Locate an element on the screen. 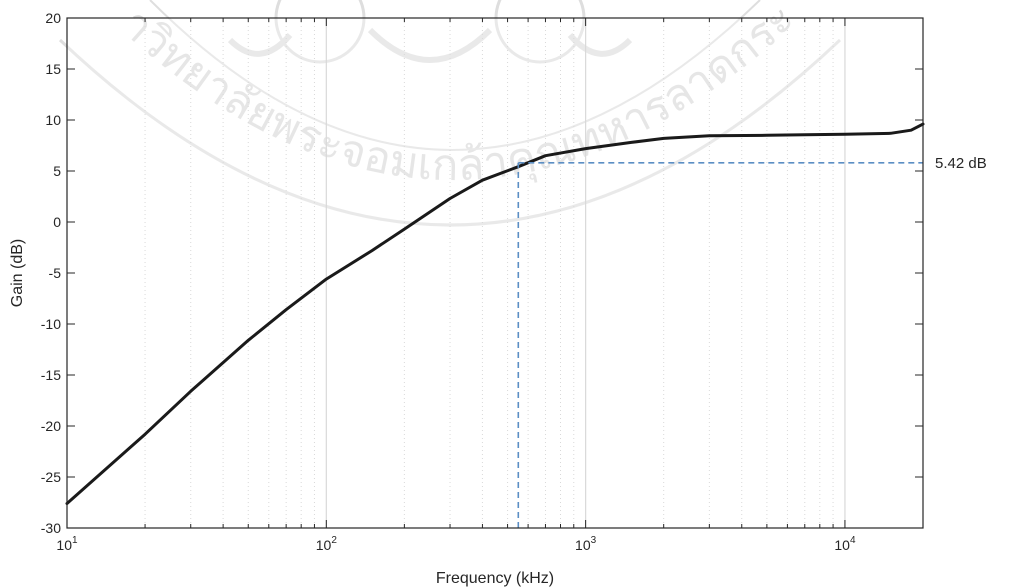  x-tick-labels: 10¹ 10² 10³ 10⁴ is located at coordinates (456, 544).